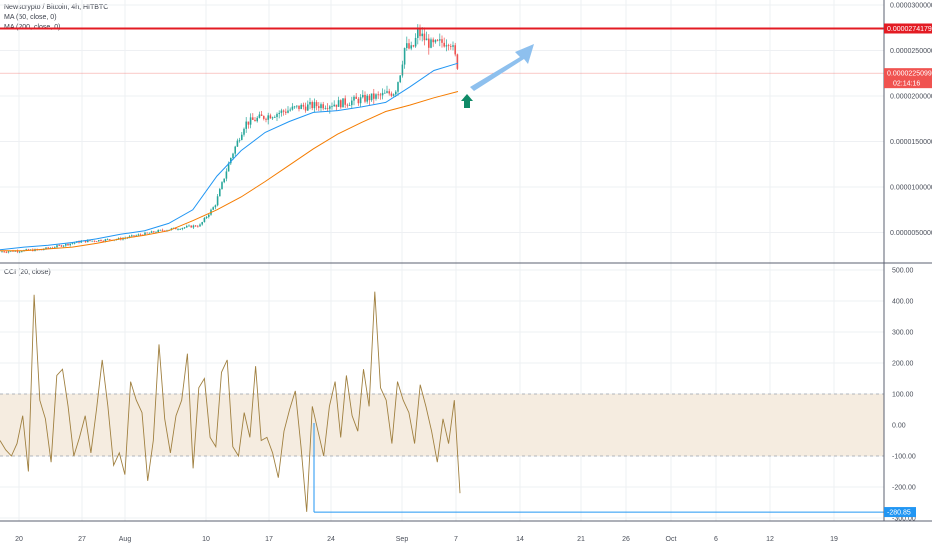  I want to click on cci-value-tag, so click(900, 512).